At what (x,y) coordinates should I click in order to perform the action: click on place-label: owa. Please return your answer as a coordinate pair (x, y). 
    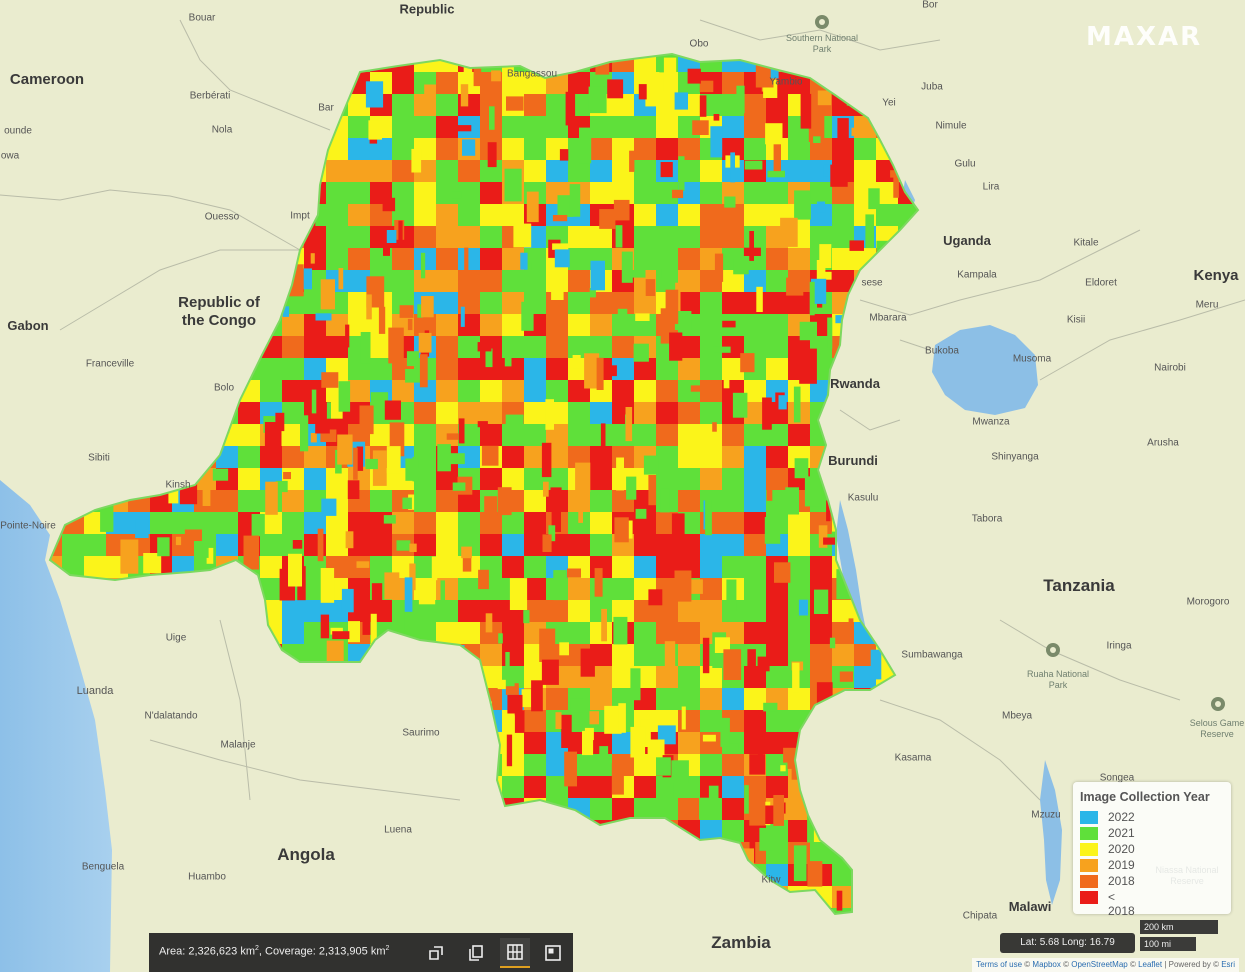
    Looking at the image, I should click on (10, 156).